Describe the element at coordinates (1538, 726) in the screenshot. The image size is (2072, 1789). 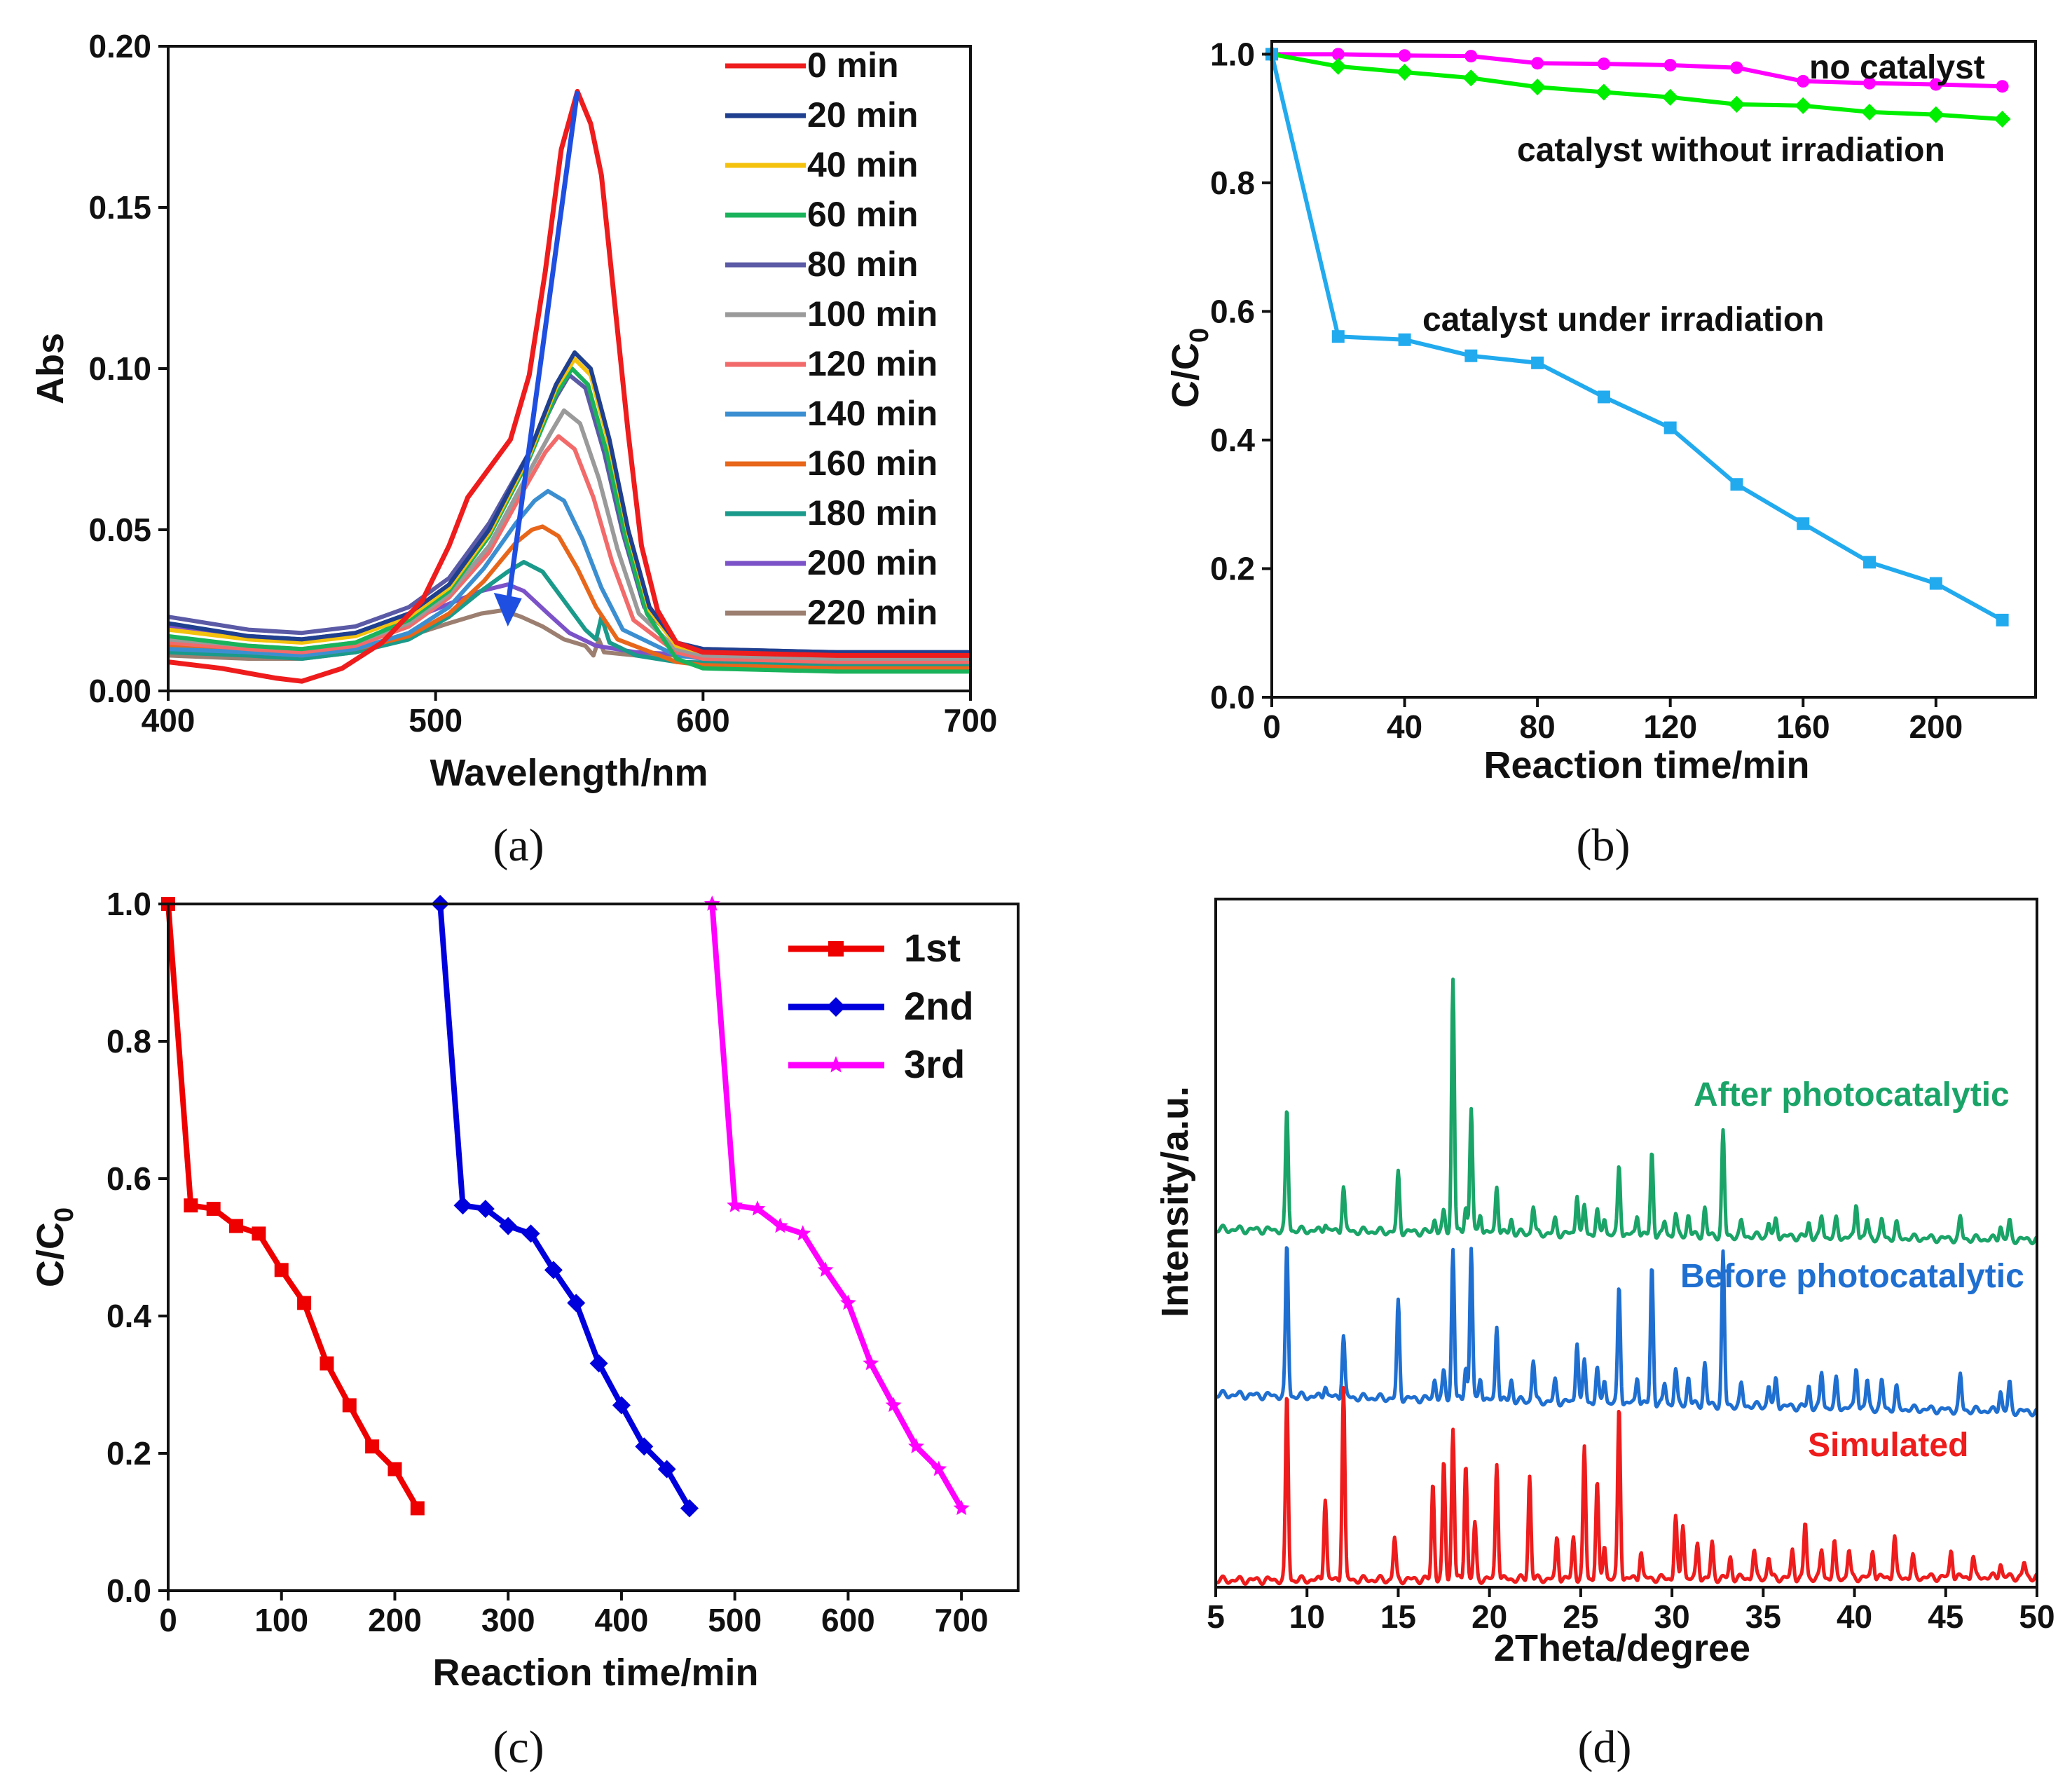
I see `panel-b-xtick-label: 80` at that location.